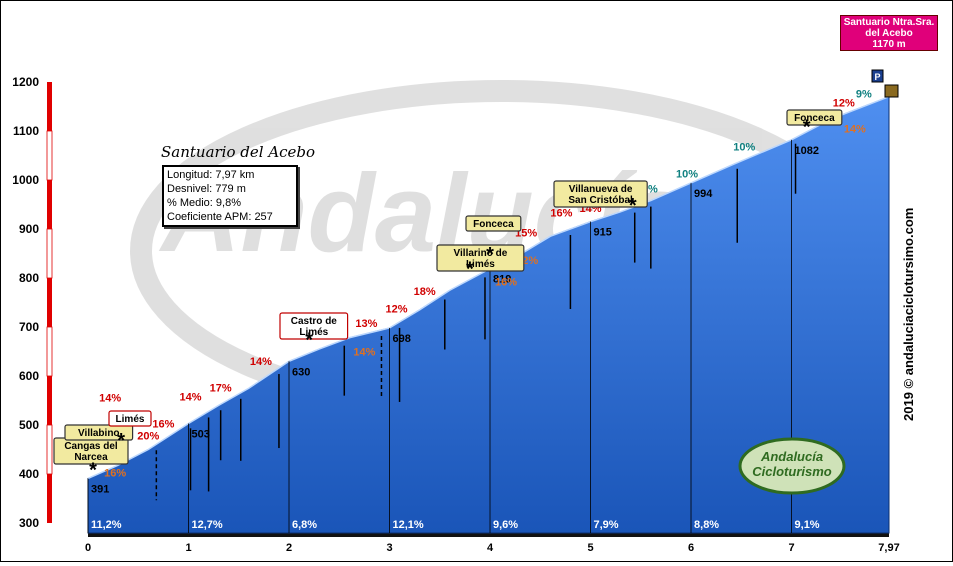  Describe the element at coordinates (502, 280) in the screenshot. I see `km-elevation-label: 819` at that location.